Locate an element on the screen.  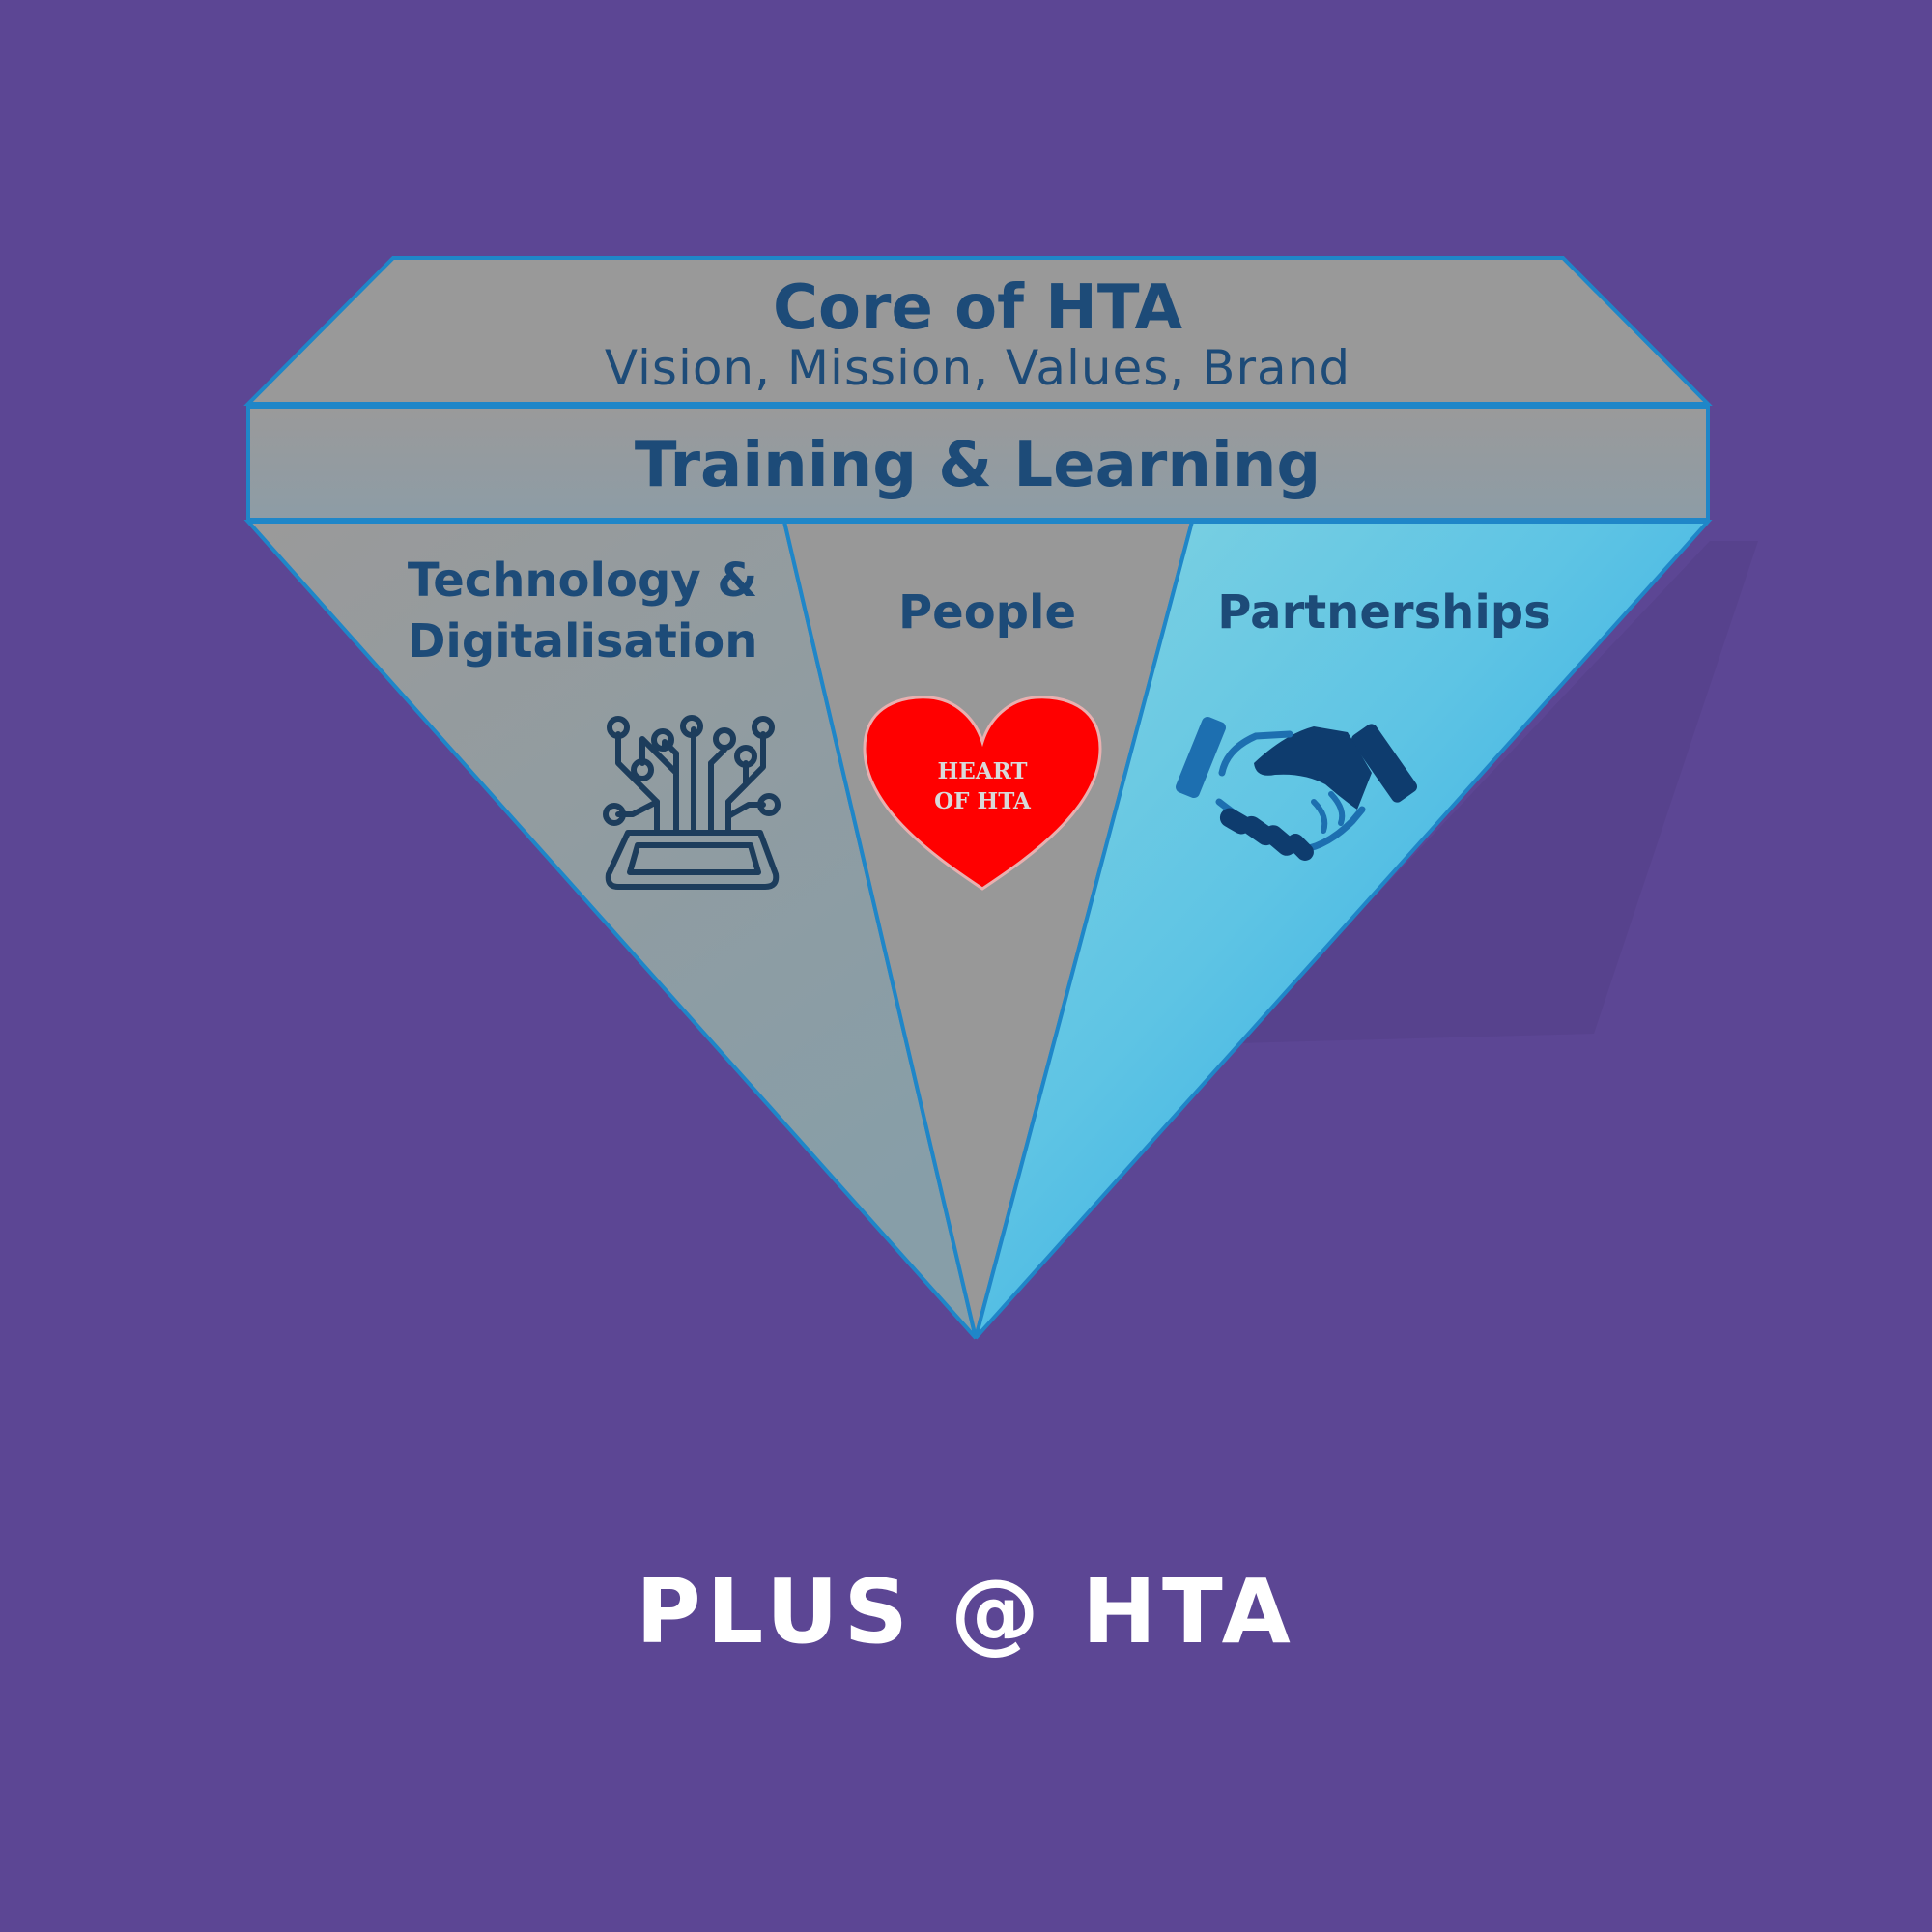
technology-label-line2: Digitalisation is located at coordinates (583, 641).